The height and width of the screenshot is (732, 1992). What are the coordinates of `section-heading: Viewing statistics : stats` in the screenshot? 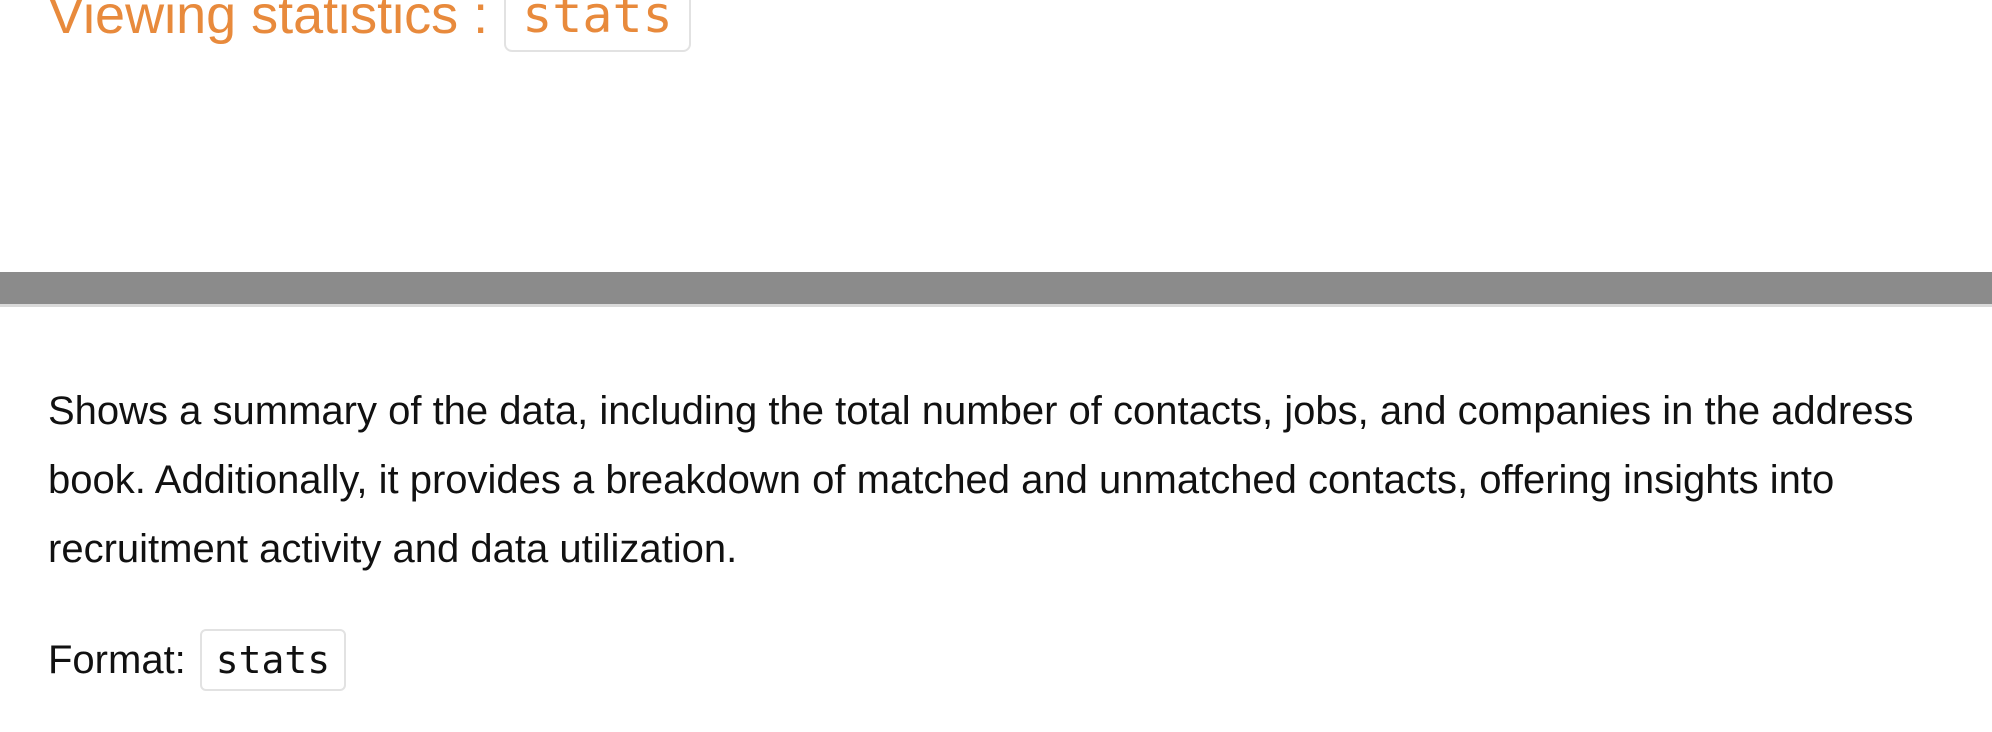 It's located at (369, 26).